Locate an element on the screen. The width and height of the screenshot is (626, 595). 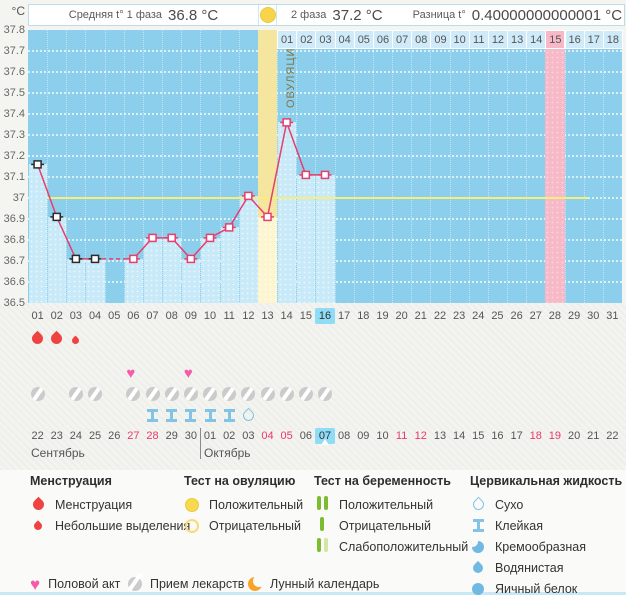
cycle-day-cell: 08 is located at coordinates (171, 316).